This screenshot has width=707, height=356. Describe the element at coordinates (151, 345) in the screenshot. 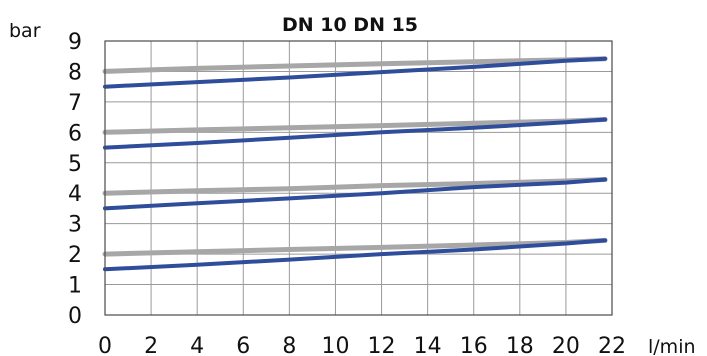

I see `x-tick-label: 2` at that location.